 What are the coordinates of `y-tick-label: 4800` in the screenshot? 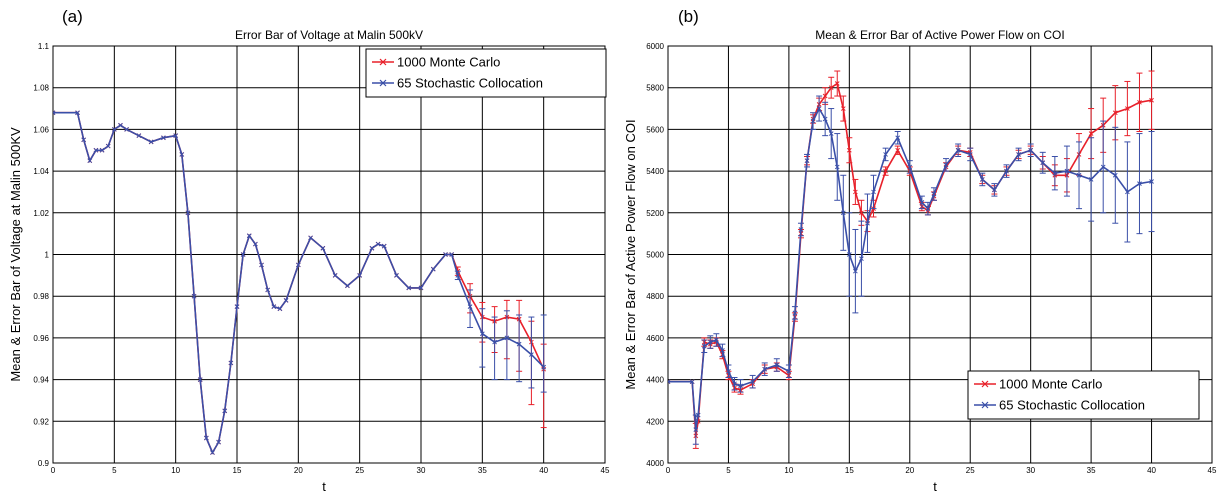 It's located at (655, 296).